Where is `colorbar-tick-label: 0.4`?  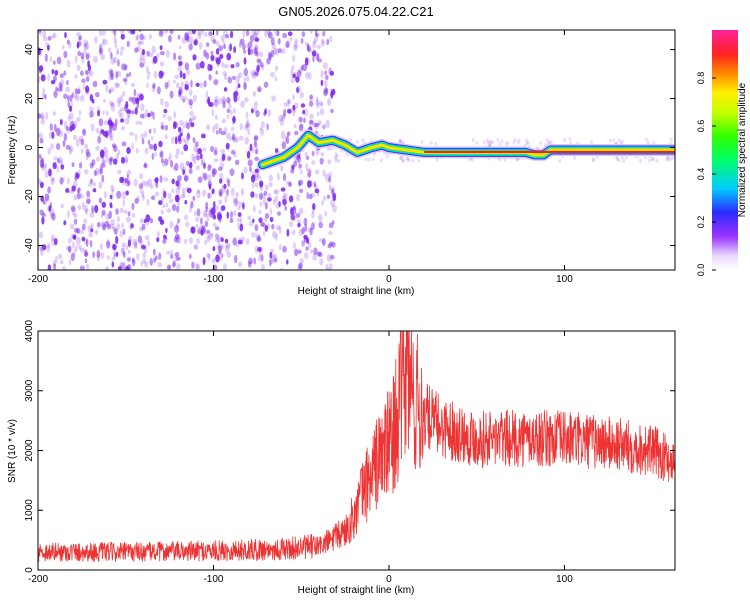
colorbar-tick-label: 0.4 is located at coordinates (701, 174).